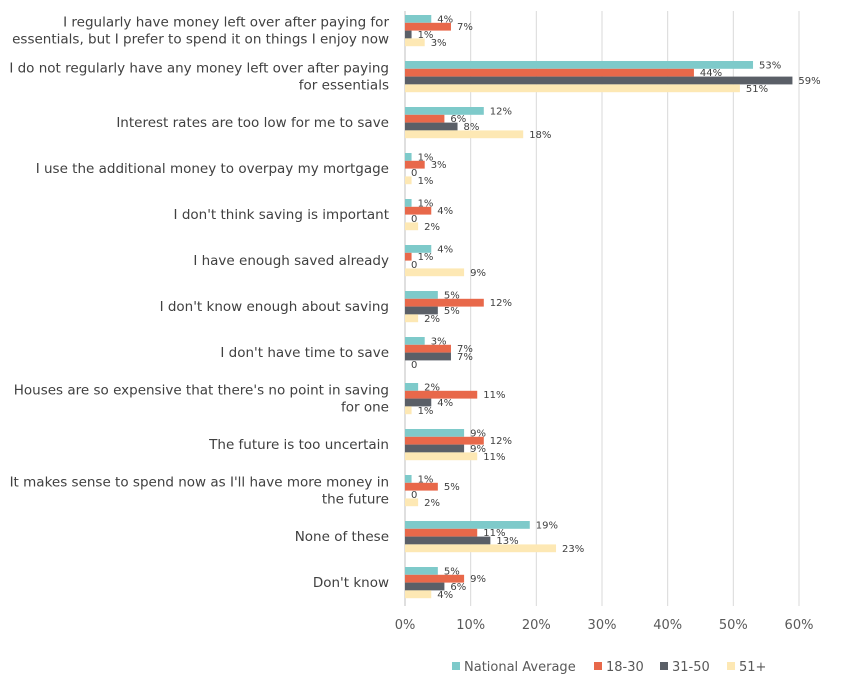  I want to click on category-label: Don't know, so click(351, 583).